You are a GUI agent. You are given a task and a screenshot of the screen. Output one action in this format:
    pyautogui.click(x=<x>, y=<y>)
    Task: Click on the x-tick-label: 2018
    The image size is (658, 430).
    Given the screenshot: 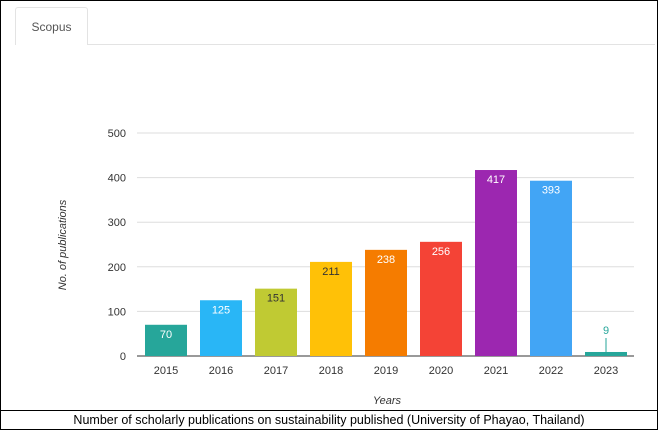 What is the action you would take?
    pyautogui.click(x=331, y=371)
    